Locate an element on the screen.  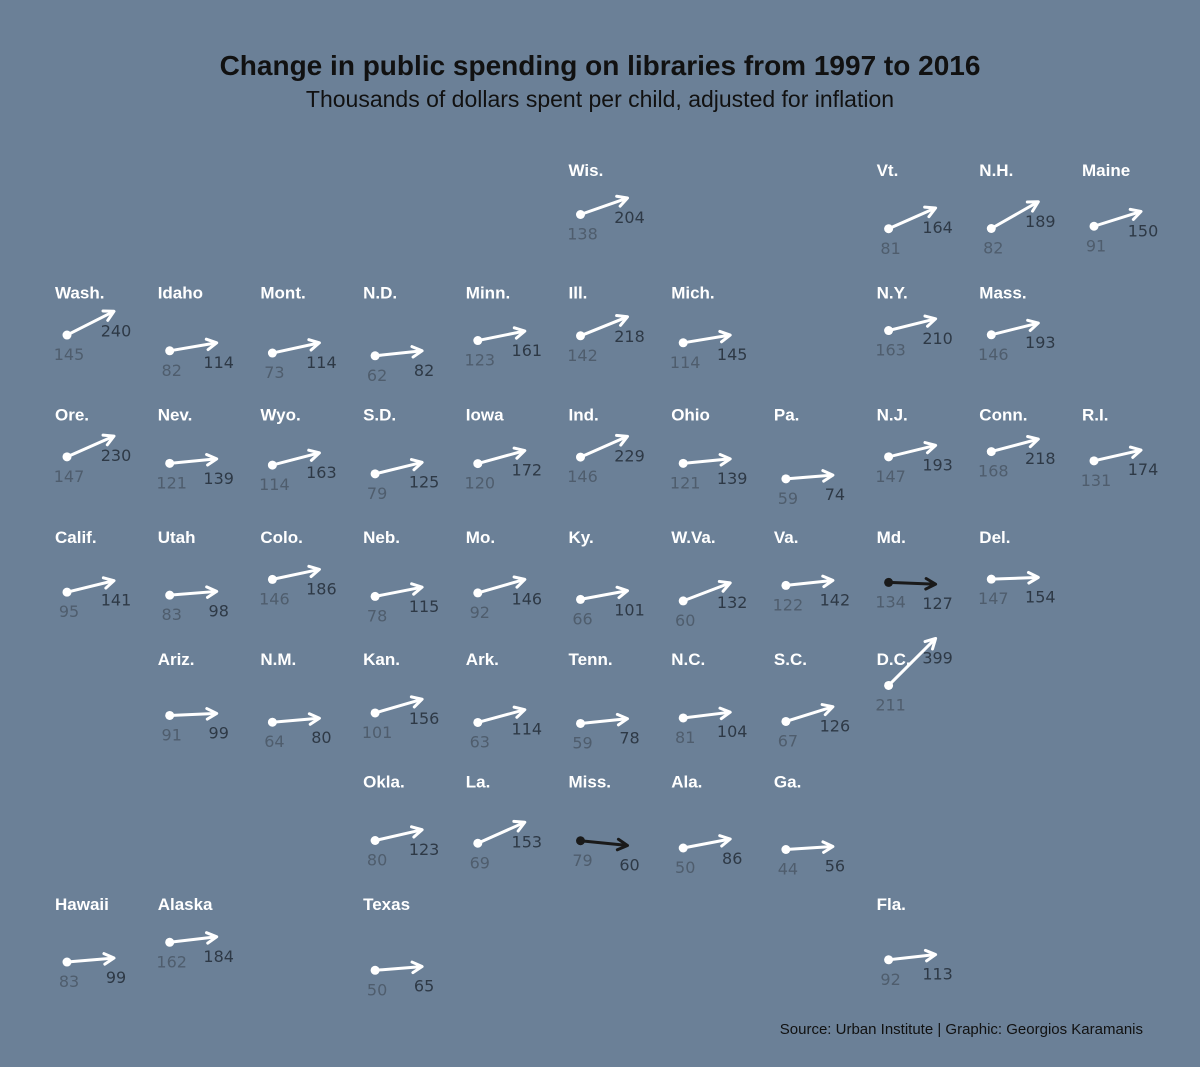
state-tile-mich: Mich. 114 145 is located at coordinates (709, 327).